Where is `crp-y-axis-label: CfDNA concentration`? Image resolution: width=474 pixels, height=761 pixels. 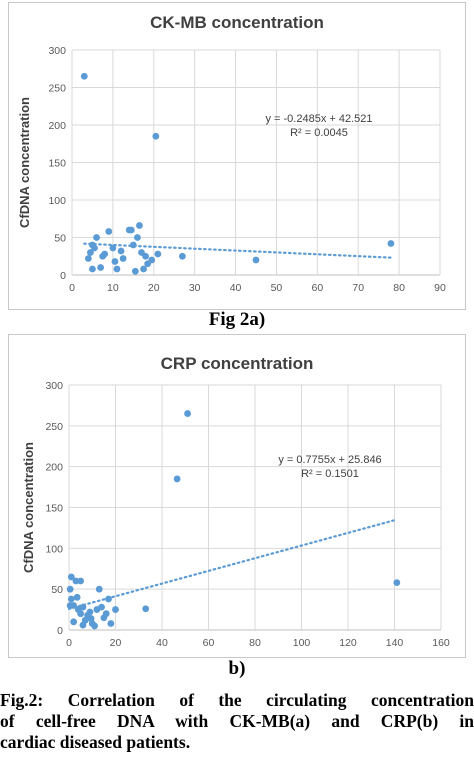 crp-y-axis-label: CfDNA concentration is located at coordinates (28, 507).